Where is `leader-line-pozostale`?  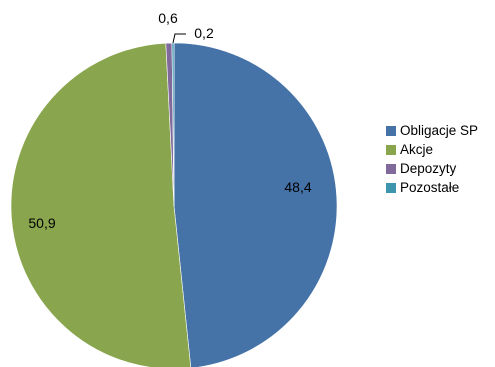 leader-line-pozostale is located at coordinates (179, 38).